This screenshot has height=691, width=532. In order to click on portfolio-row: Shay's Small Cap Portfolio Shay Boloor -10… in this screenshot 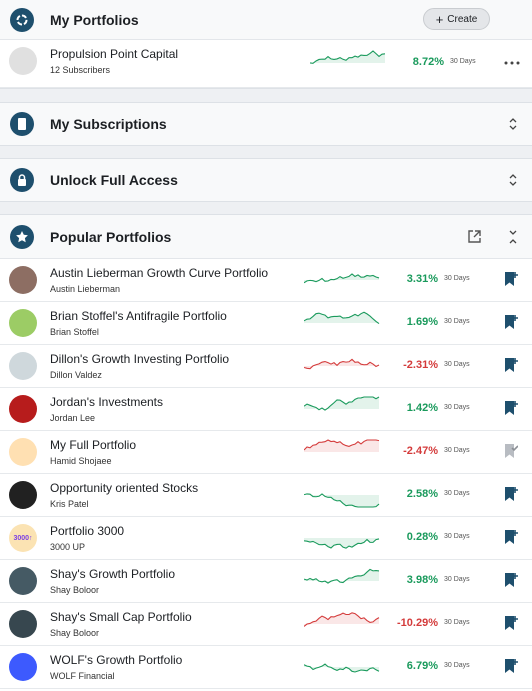, I will do `click(266, 624)`.